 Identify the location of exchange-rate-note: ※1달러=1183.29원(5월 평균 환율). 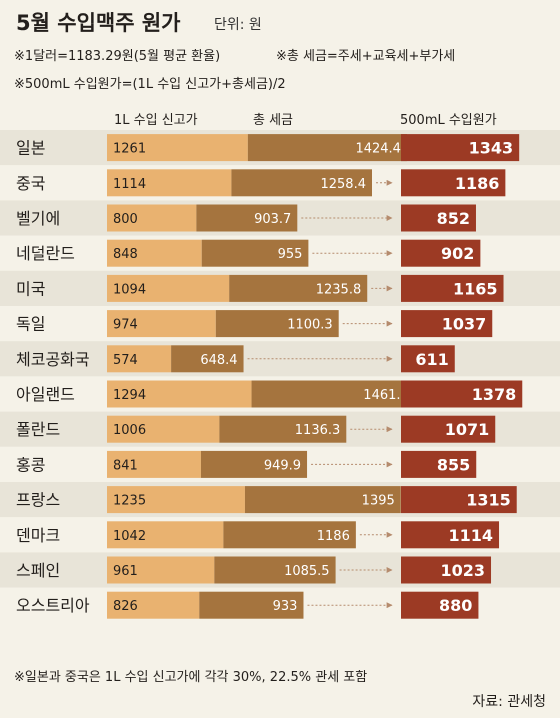
(117, 56).